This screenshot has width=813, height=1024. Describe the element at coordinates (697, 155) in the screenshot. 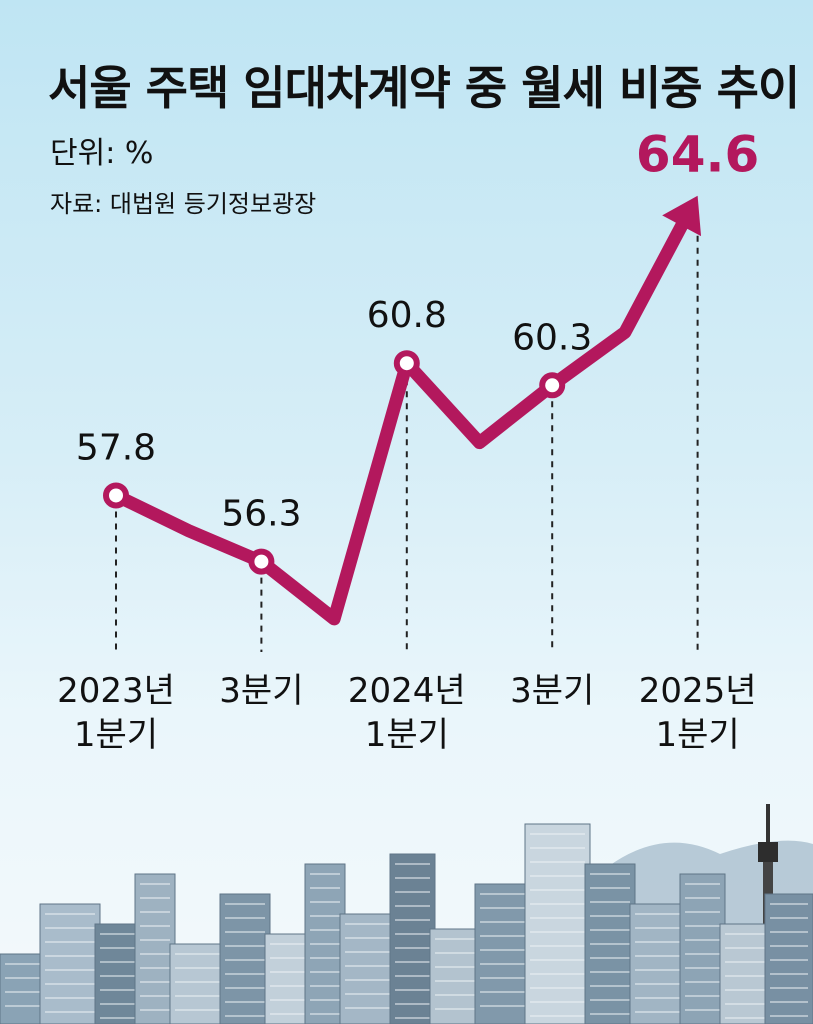

I see `data-label-8: 64.6` at that location.